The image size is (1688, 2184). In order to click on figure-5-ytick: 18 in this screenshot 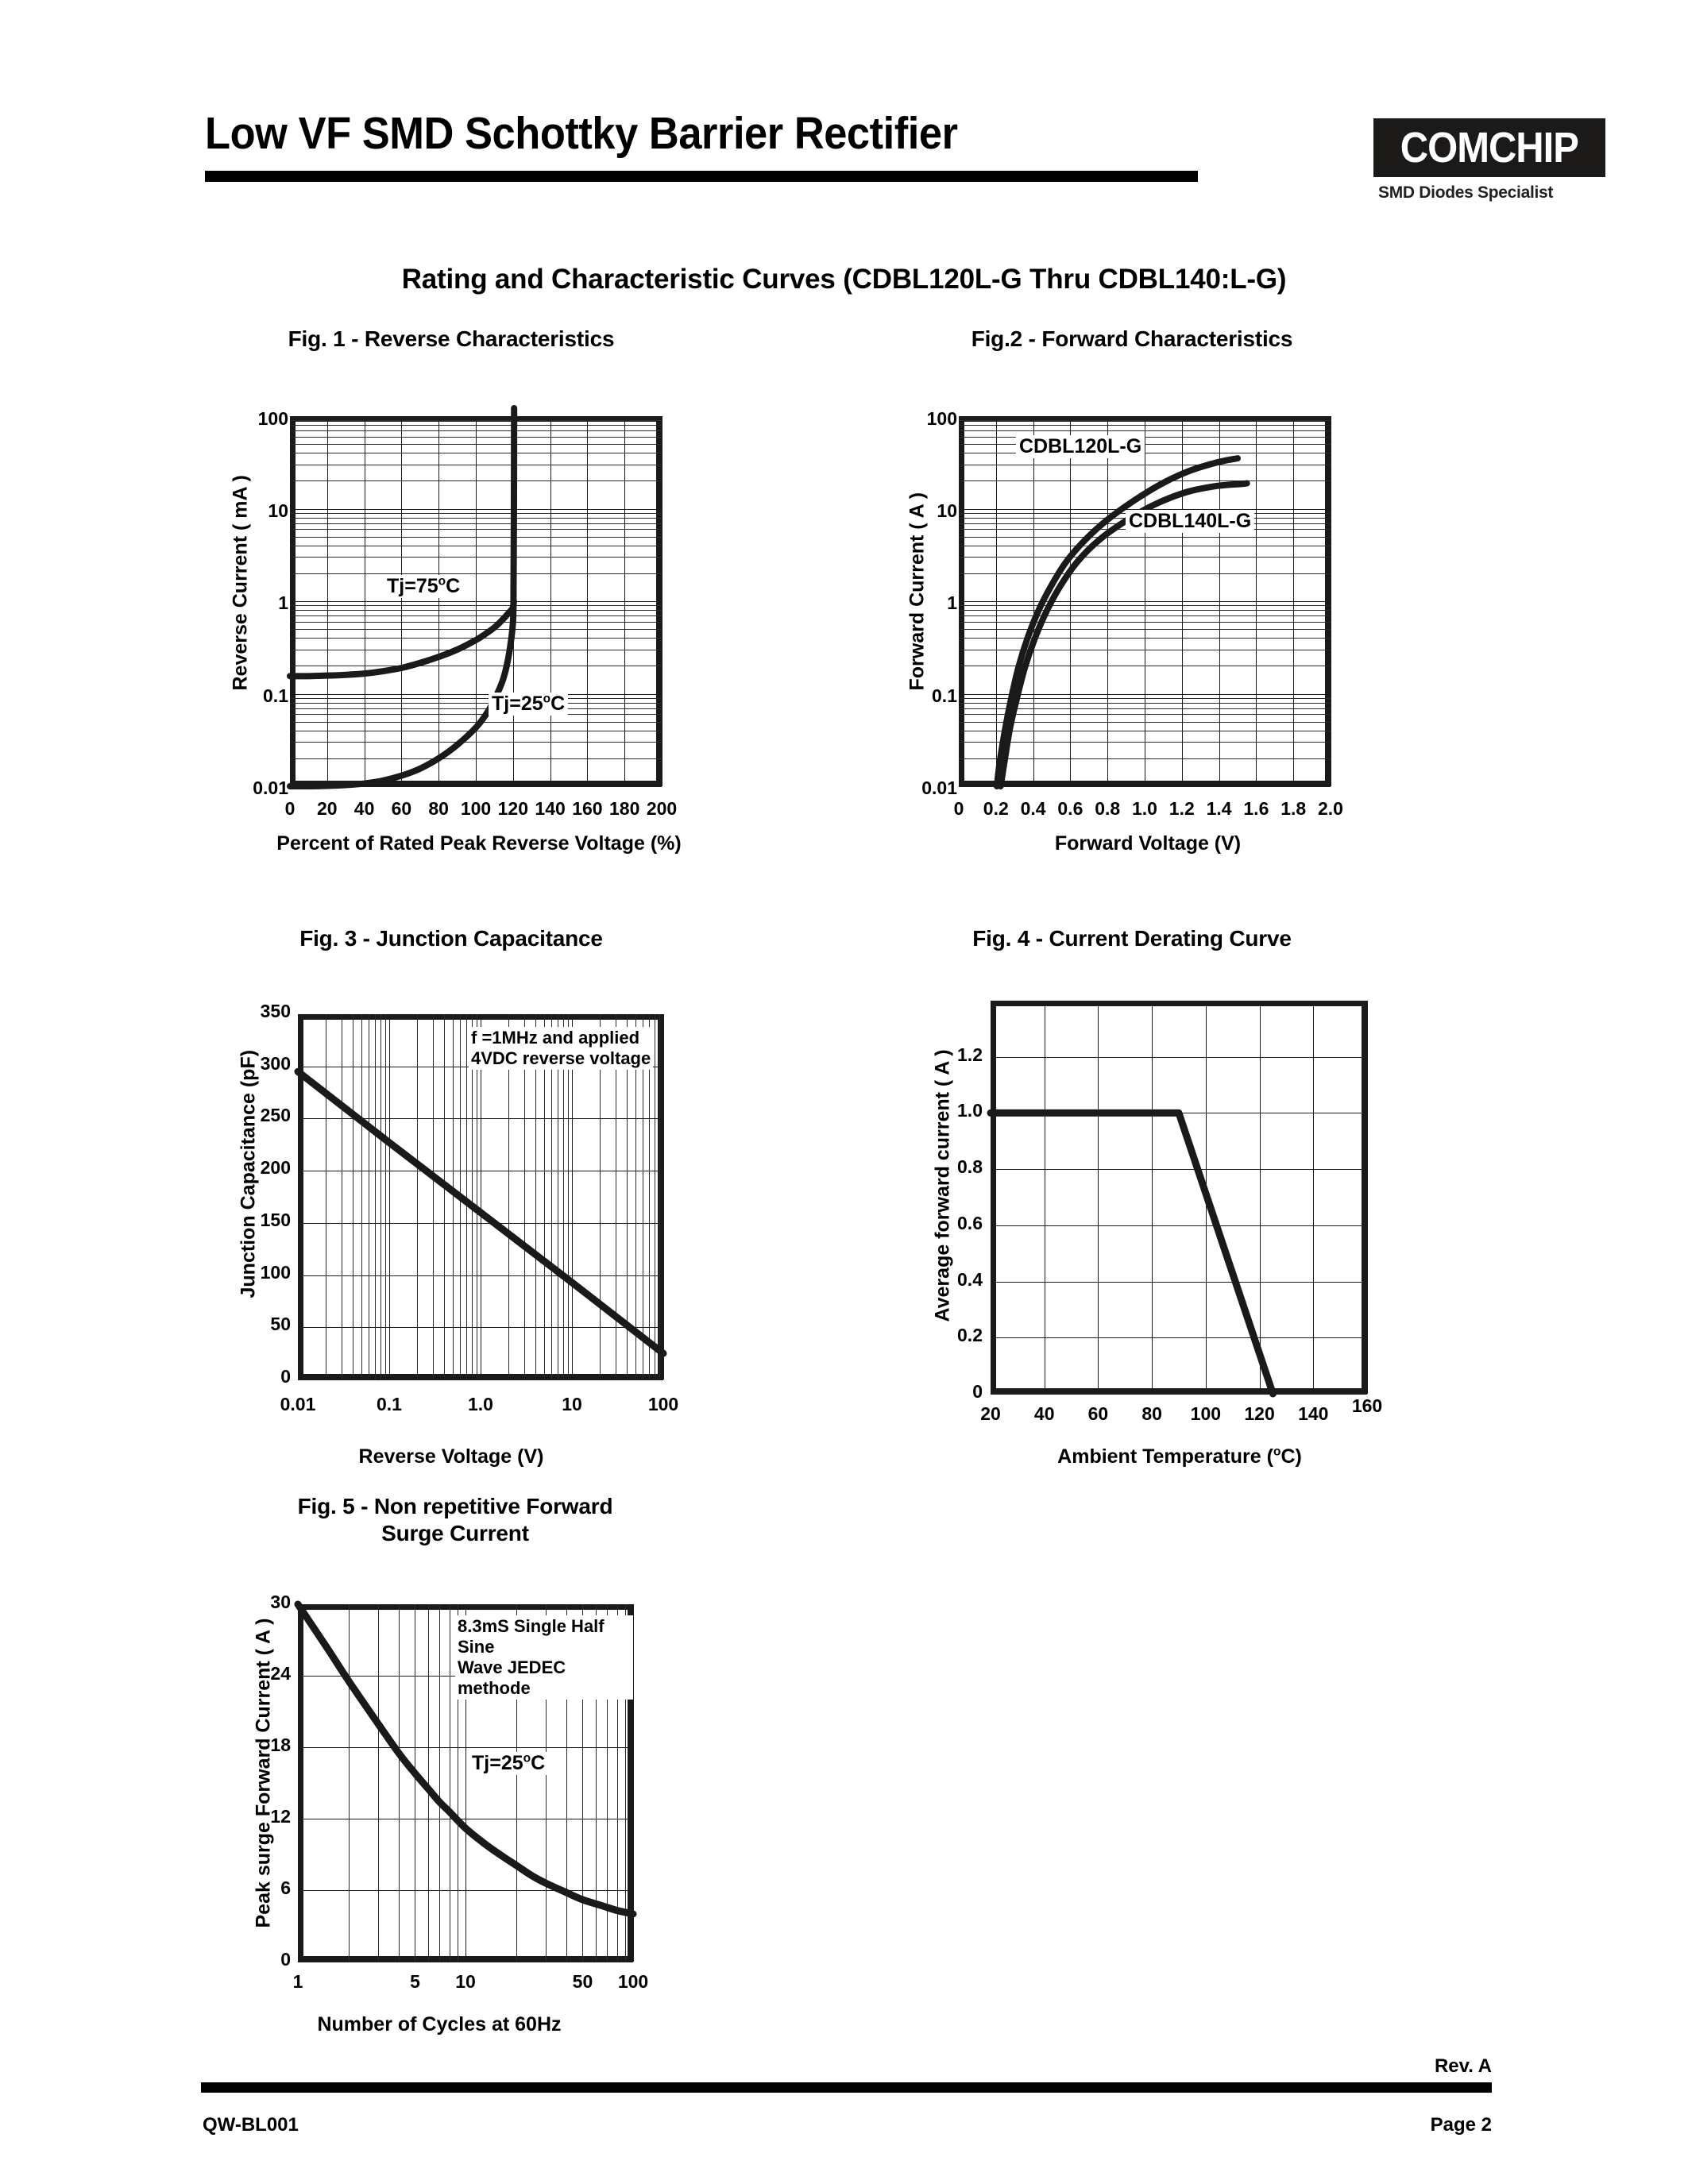, I will do `click(280, 1744)`.